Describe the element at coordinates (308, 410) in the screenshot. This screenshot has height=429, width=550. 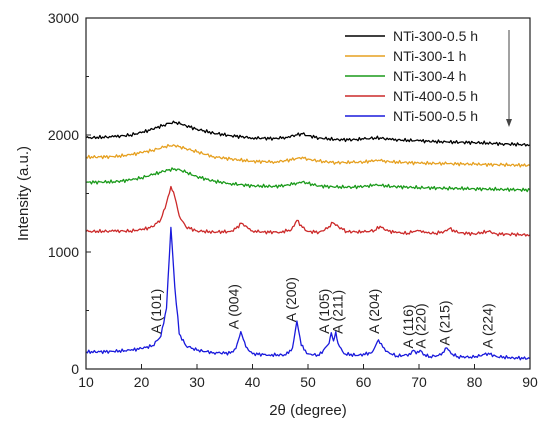
I see `x-axis-title: 2θ (degree)` at that location.